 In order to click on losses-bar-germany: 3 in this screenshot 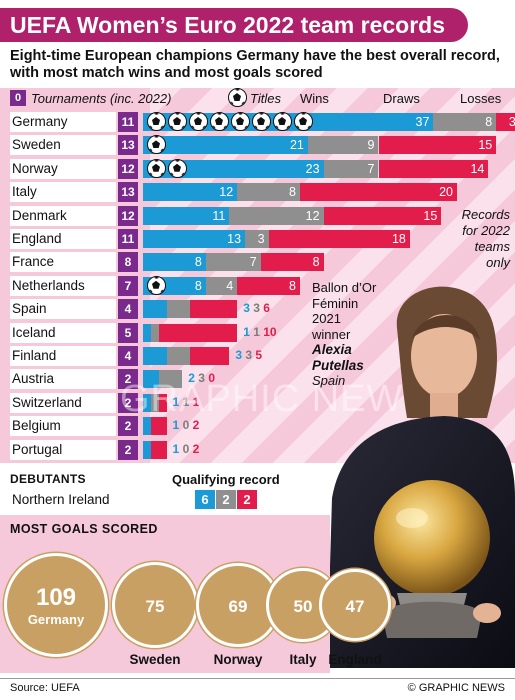, I will do `click(505, 122)`.